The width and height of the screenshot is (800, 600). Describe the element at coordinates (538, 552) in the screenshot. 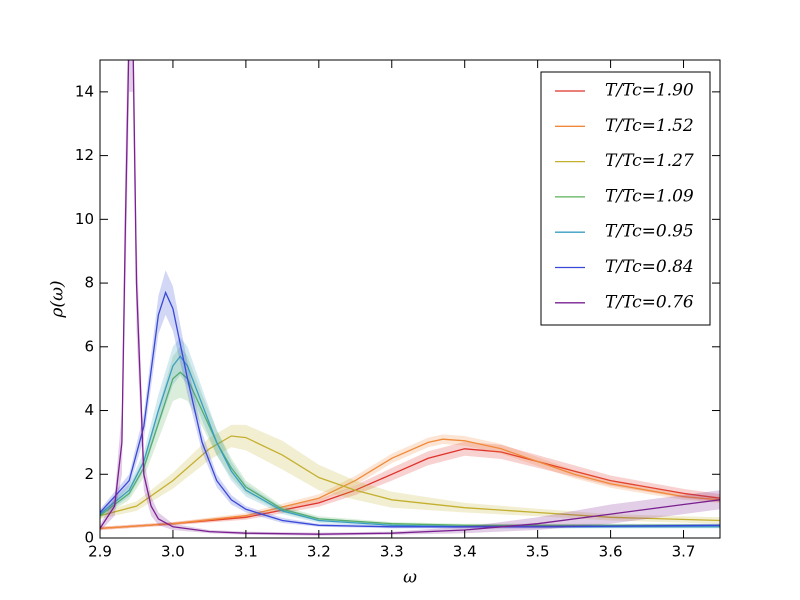

I see `x-tick-label: 3.5` at that location.